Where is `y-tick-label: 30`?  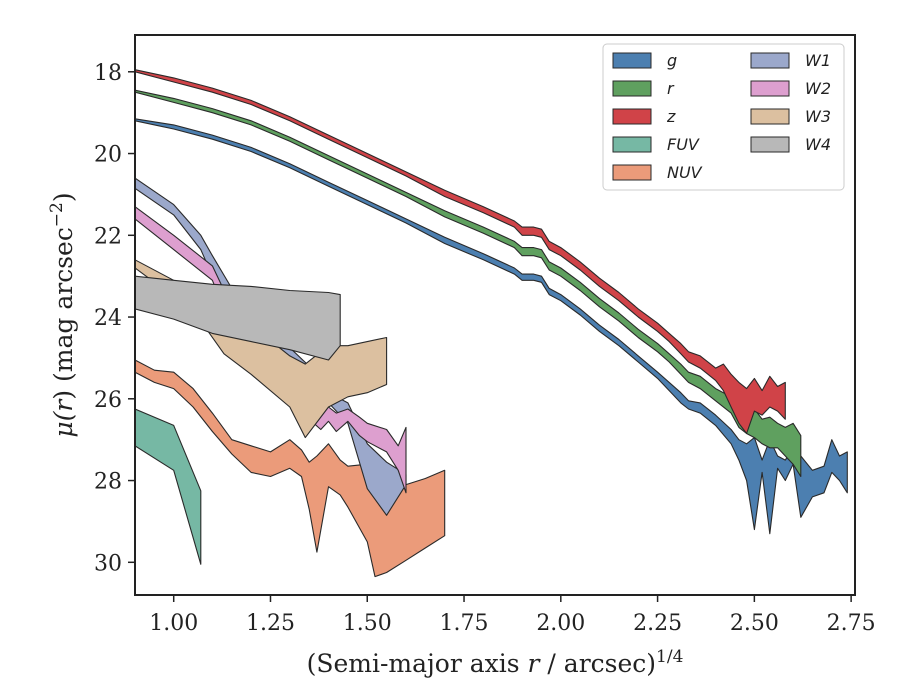
y-tick-label: 30 is located at coordinates (108, 563).